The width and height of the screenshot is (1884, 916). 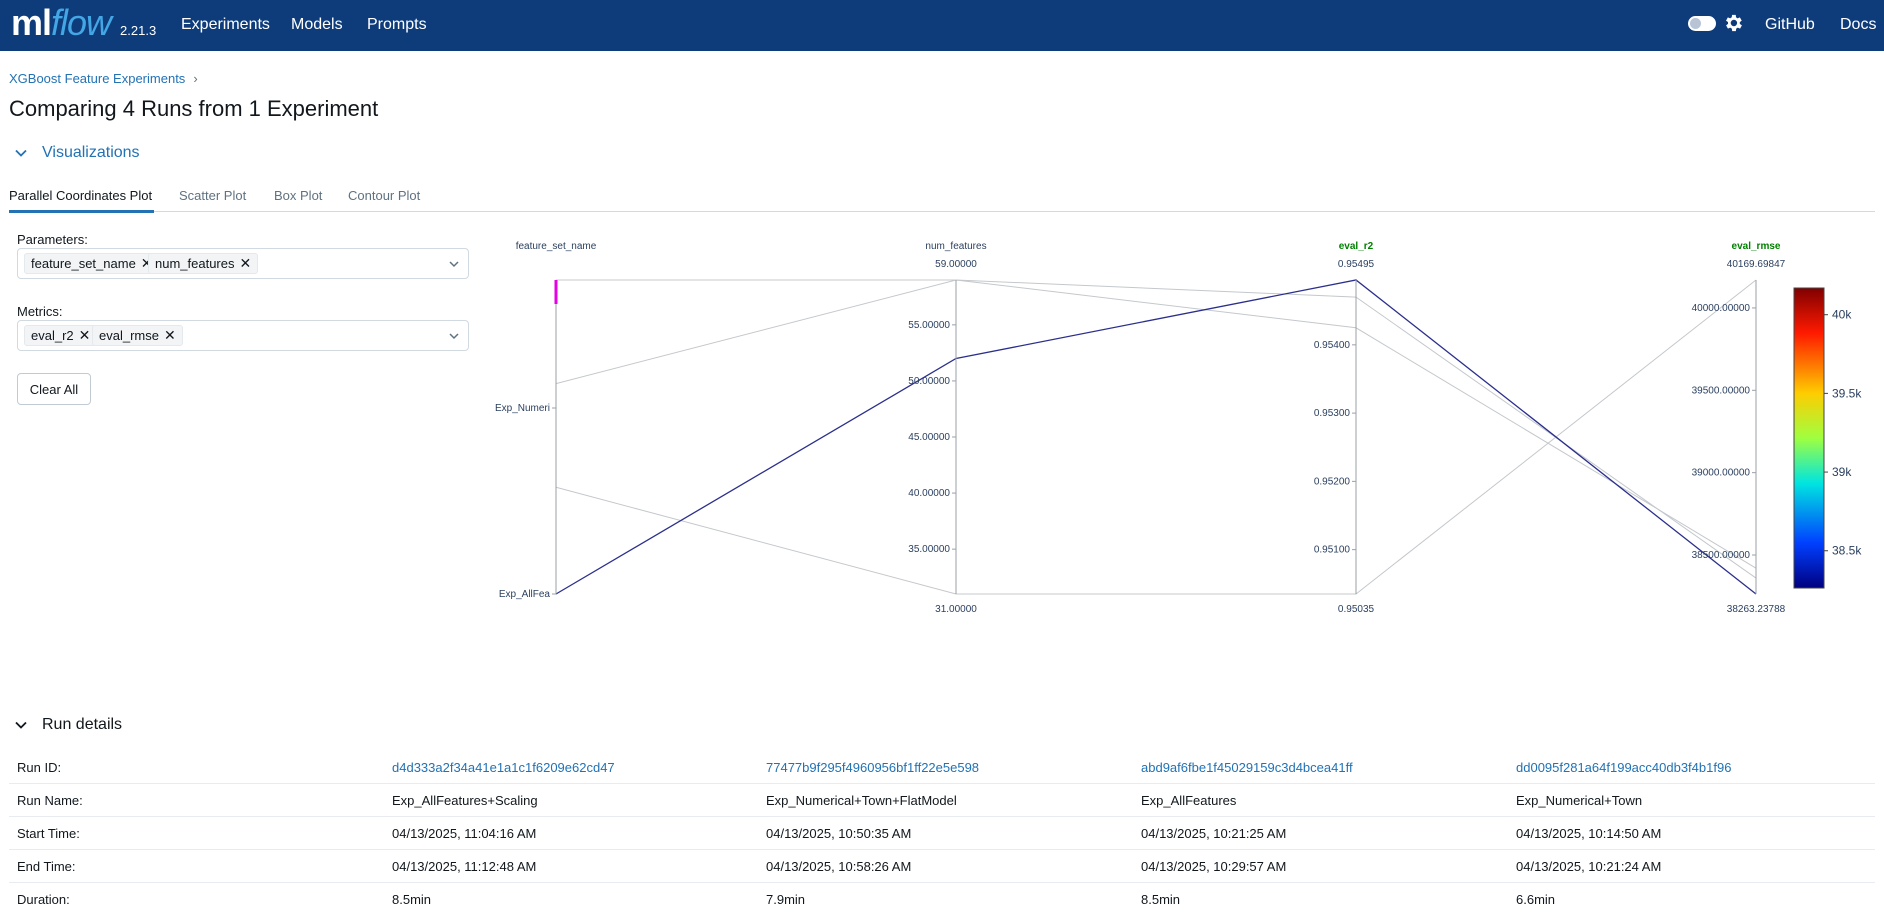 What do you see at coordinates (1589, 866) in the screenshot?
I see `table-cell: 04/13/2025, 10:21:24 AM` at bounding box center [1589, 866].